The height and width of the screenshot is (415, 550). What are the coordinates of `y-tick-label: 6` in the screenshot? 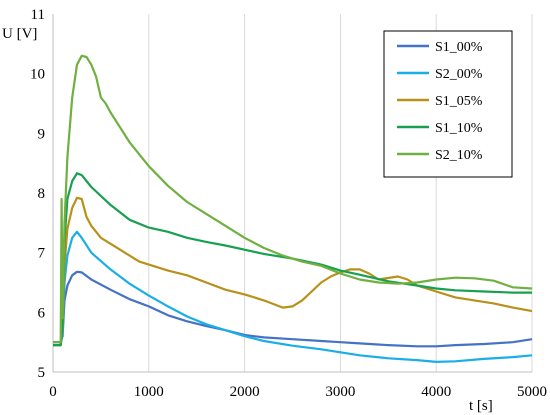 It's located at (42, 313).